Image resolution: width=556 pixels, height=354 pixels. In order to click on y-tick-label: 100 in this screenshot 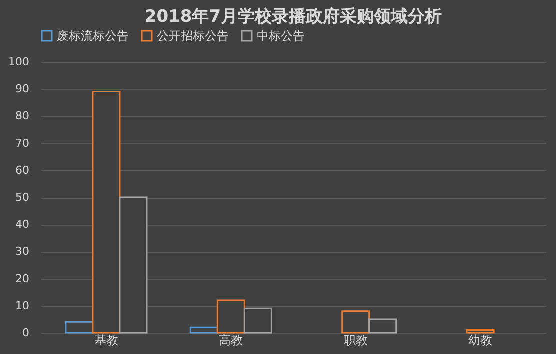, I will do `click(19, 62)`.